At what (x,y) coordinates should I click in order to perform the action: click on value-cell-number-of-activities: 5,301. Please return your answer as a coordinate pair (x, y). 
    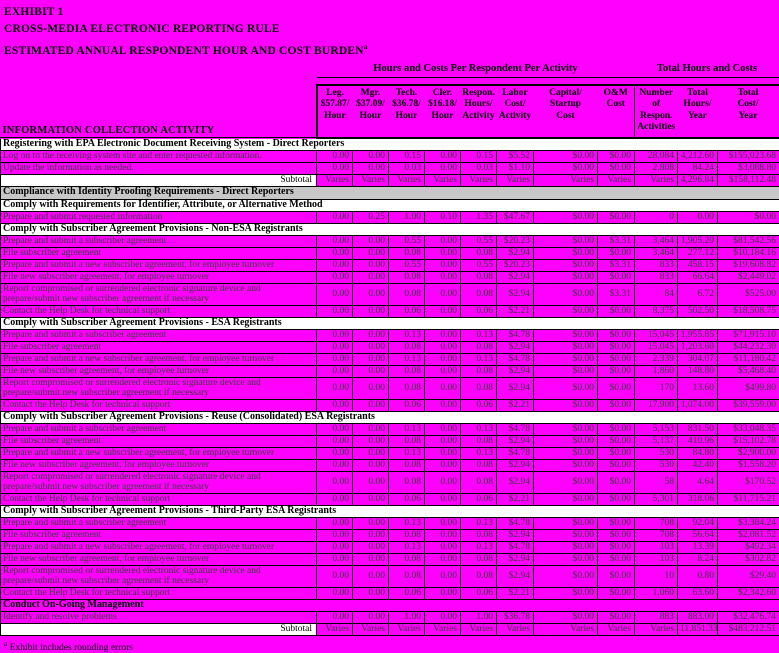
    Looking at the image, I should click on (656, 499).